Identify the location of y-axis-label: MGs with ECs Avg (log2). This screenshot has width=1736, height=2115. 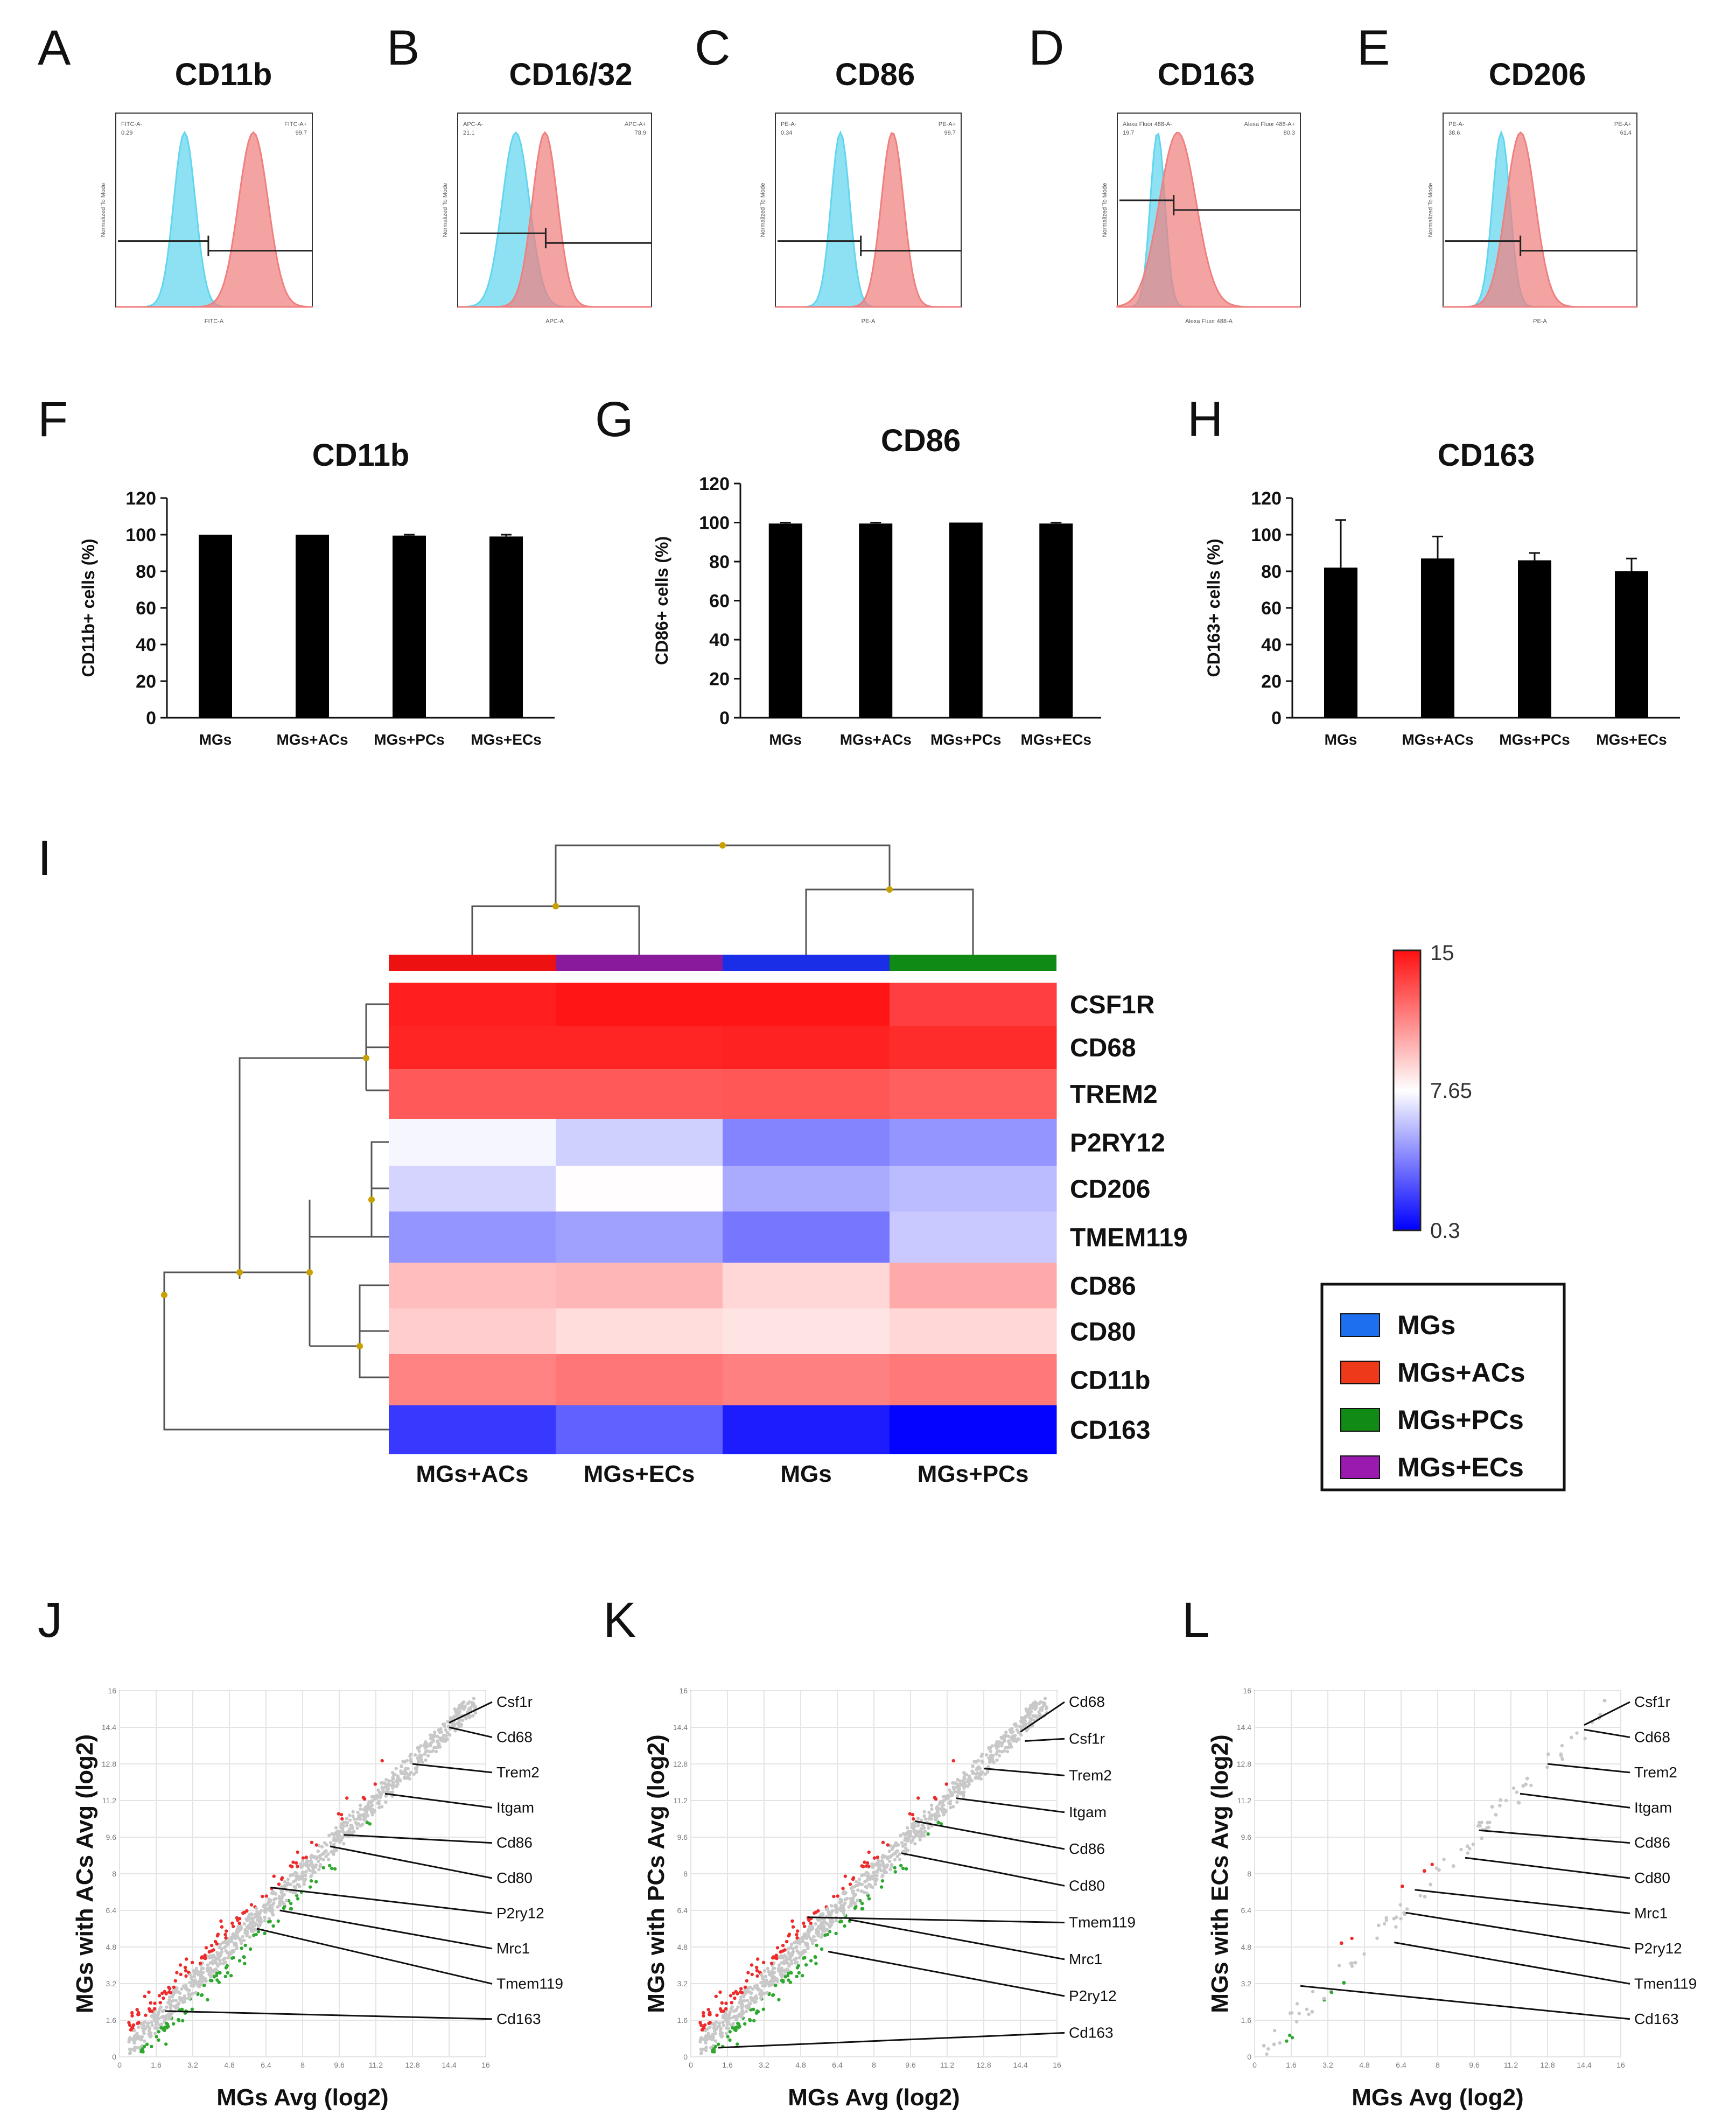
(1220, 1873).